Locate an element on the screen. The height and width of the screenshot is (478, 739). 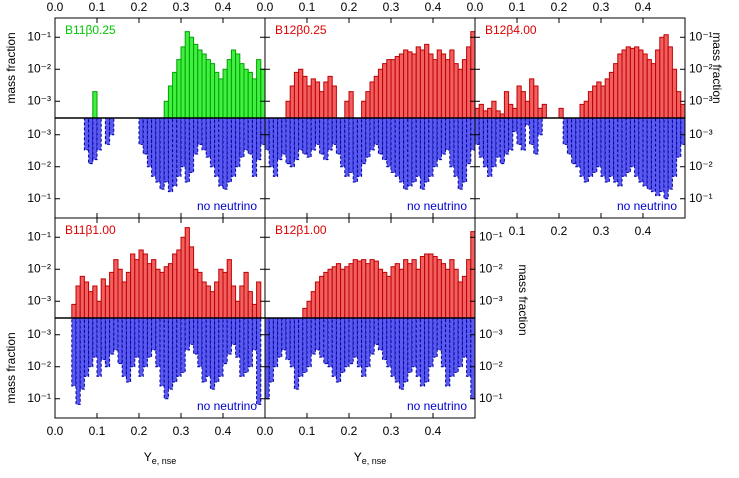
annotation: no neutrino is located at coordinates (227, 206).